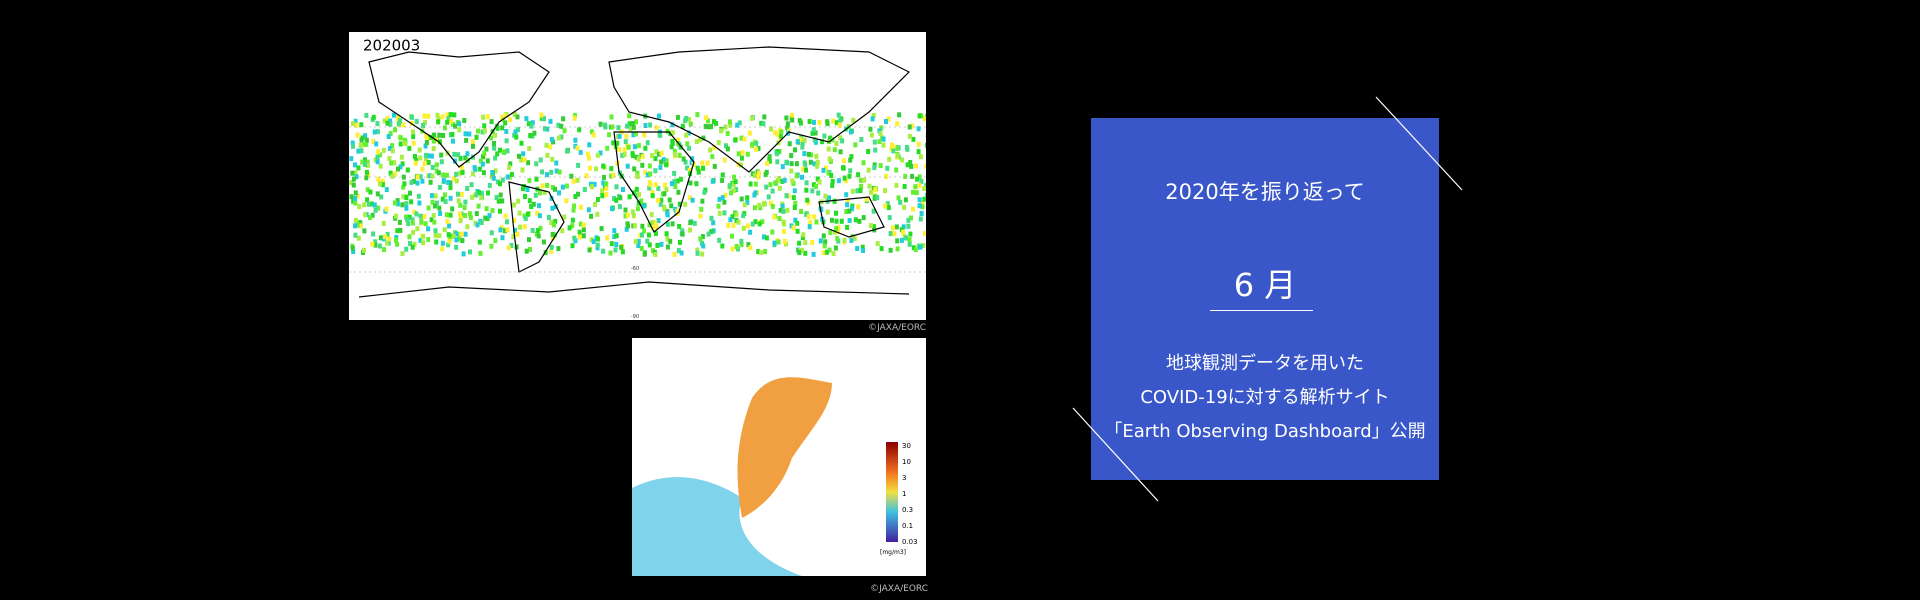 The height and width of the screenshot is (600, 1920). I want to click on coastlines, so click(634, 172).